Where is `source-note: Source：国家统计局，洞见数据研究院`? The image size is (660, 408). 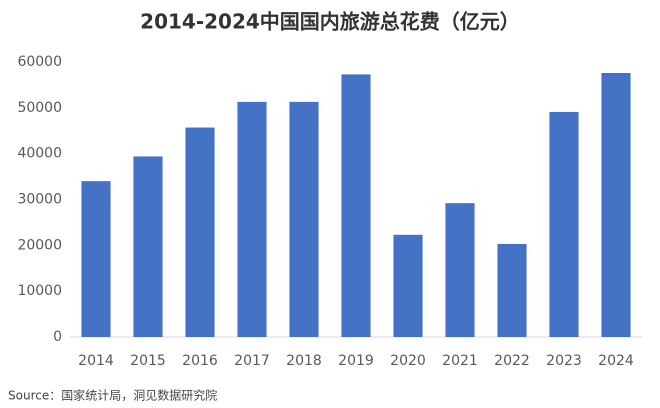 source-note: Source：国家统计局，洞见数据研究院 is located at coordinates (112, 395).